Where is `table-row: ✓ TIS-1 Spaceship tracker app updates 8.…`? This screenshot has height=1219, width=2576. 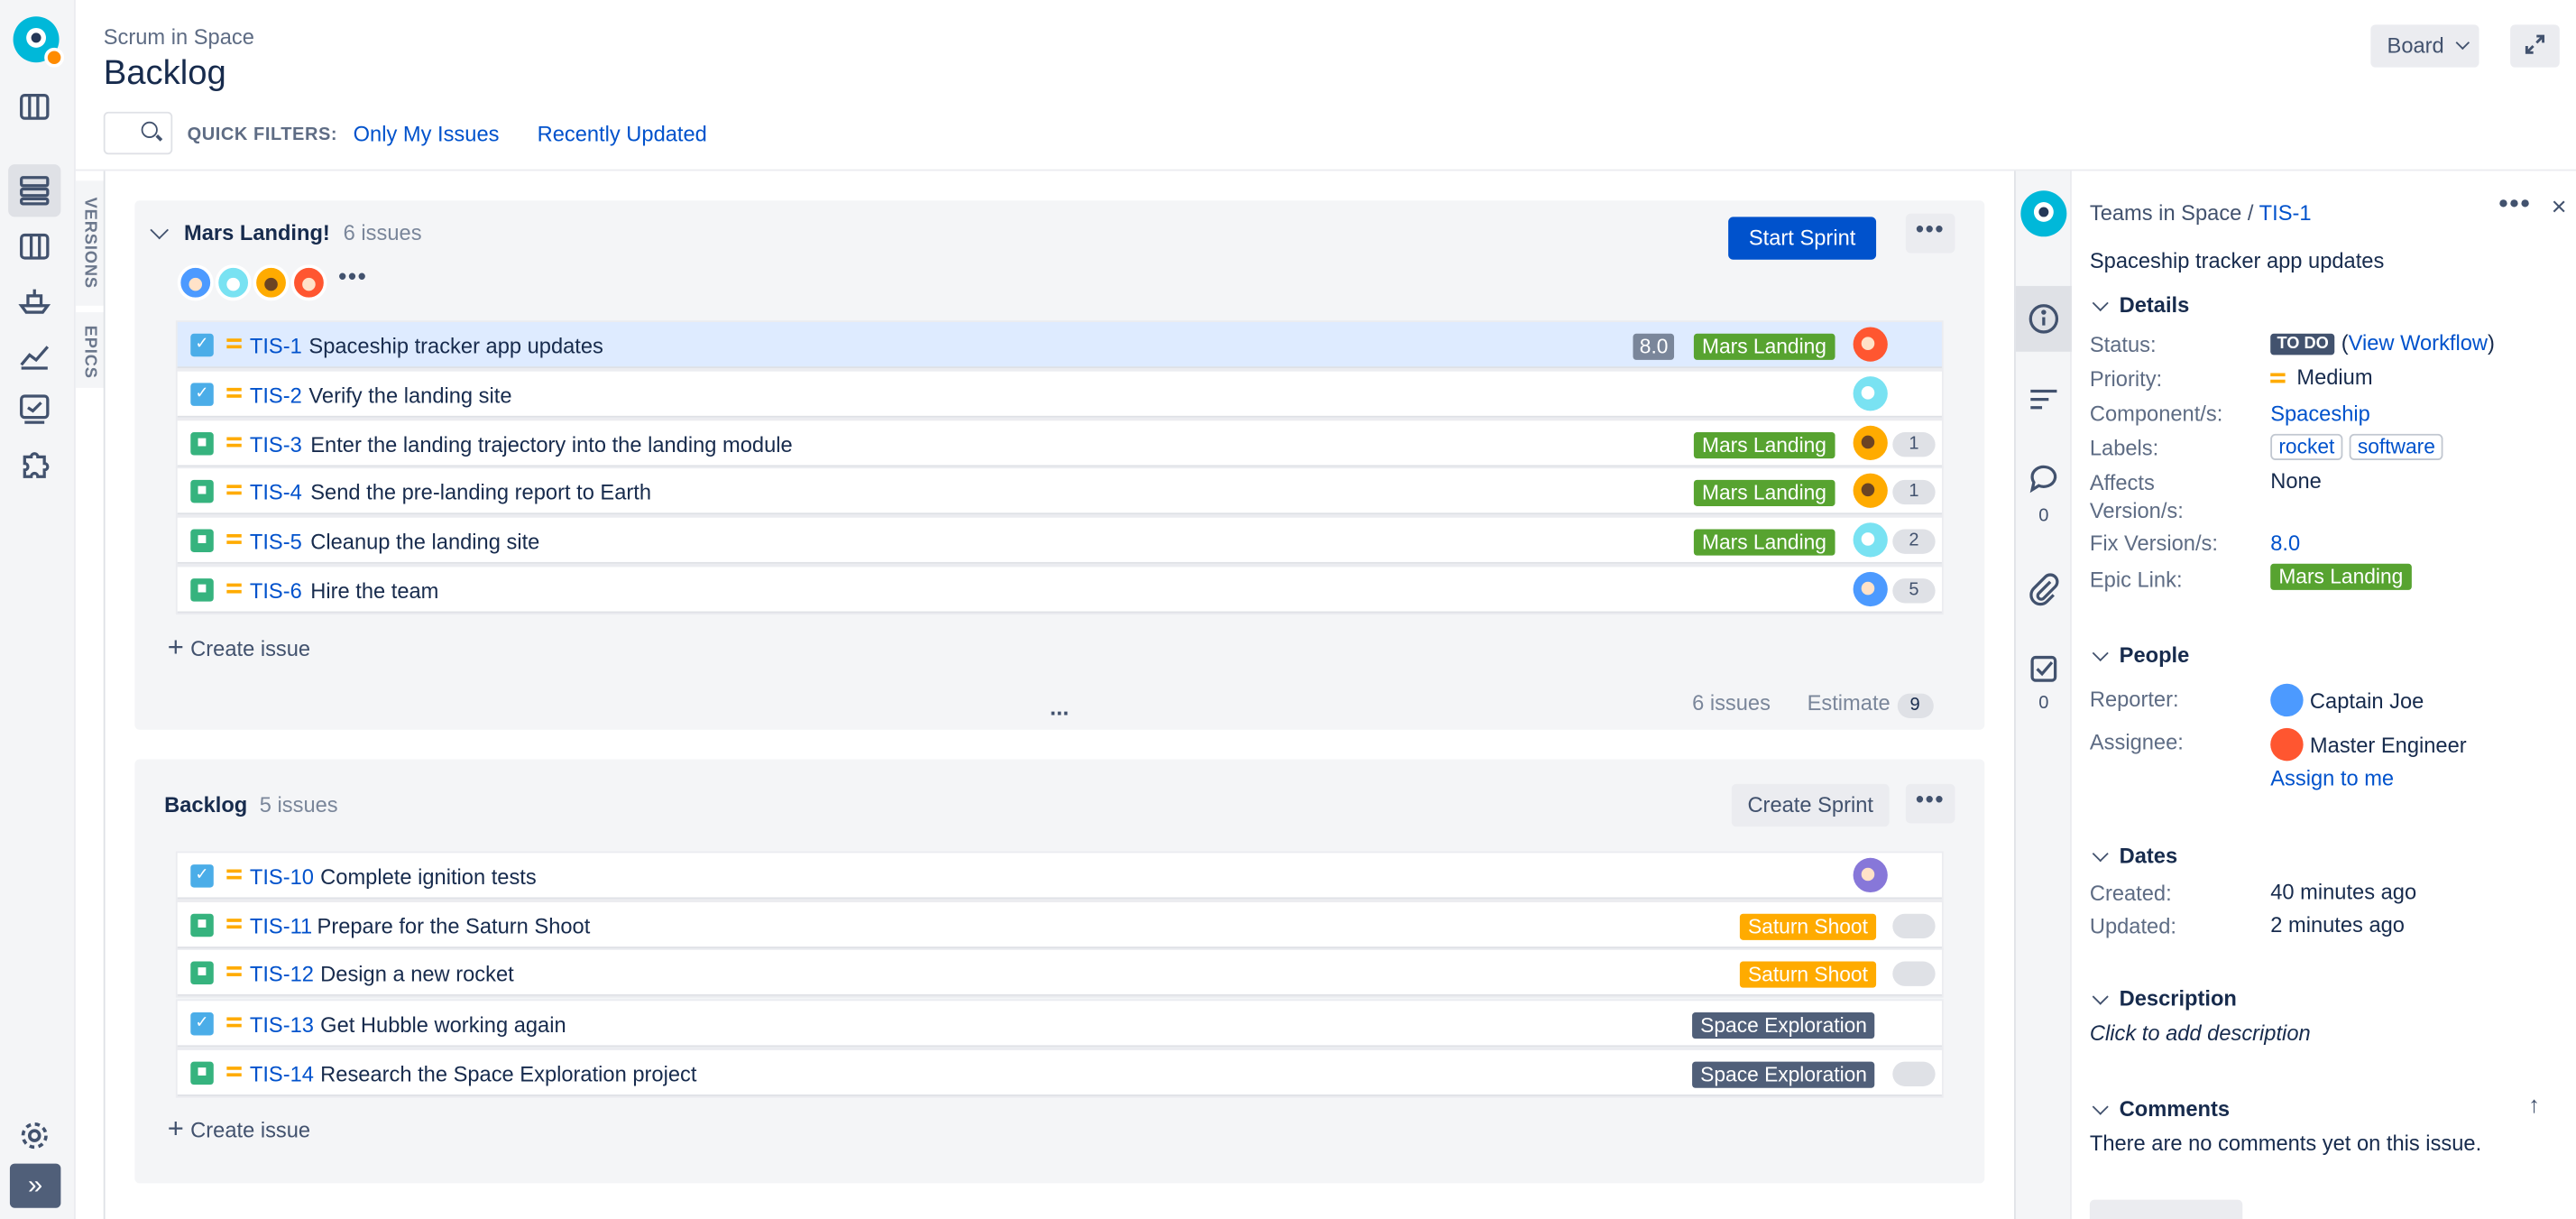
table-row: ✓ TIS-1 Spaceship tracker app updates 8.… is located at coordinates (1060, 345).